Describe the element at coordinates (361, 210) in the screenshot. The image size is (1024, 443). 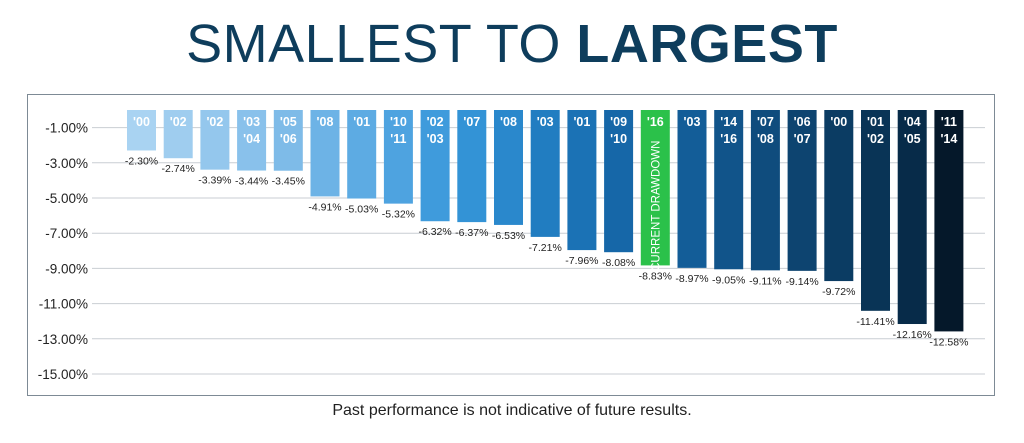
I see `bar-value-label: -5.03%` at that location.